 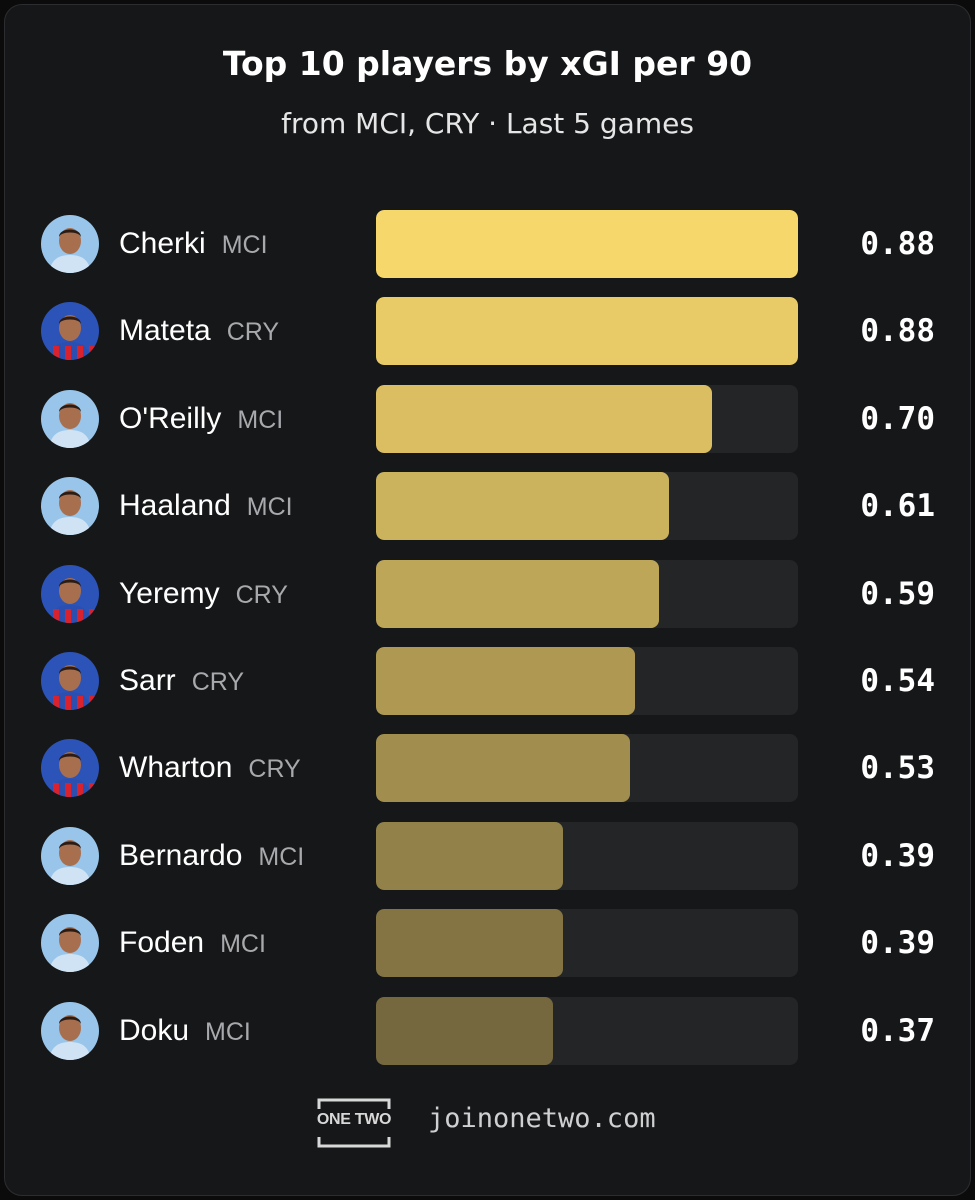 I want to click on player-label: Haaland MCI, so click(x=206, y=506).